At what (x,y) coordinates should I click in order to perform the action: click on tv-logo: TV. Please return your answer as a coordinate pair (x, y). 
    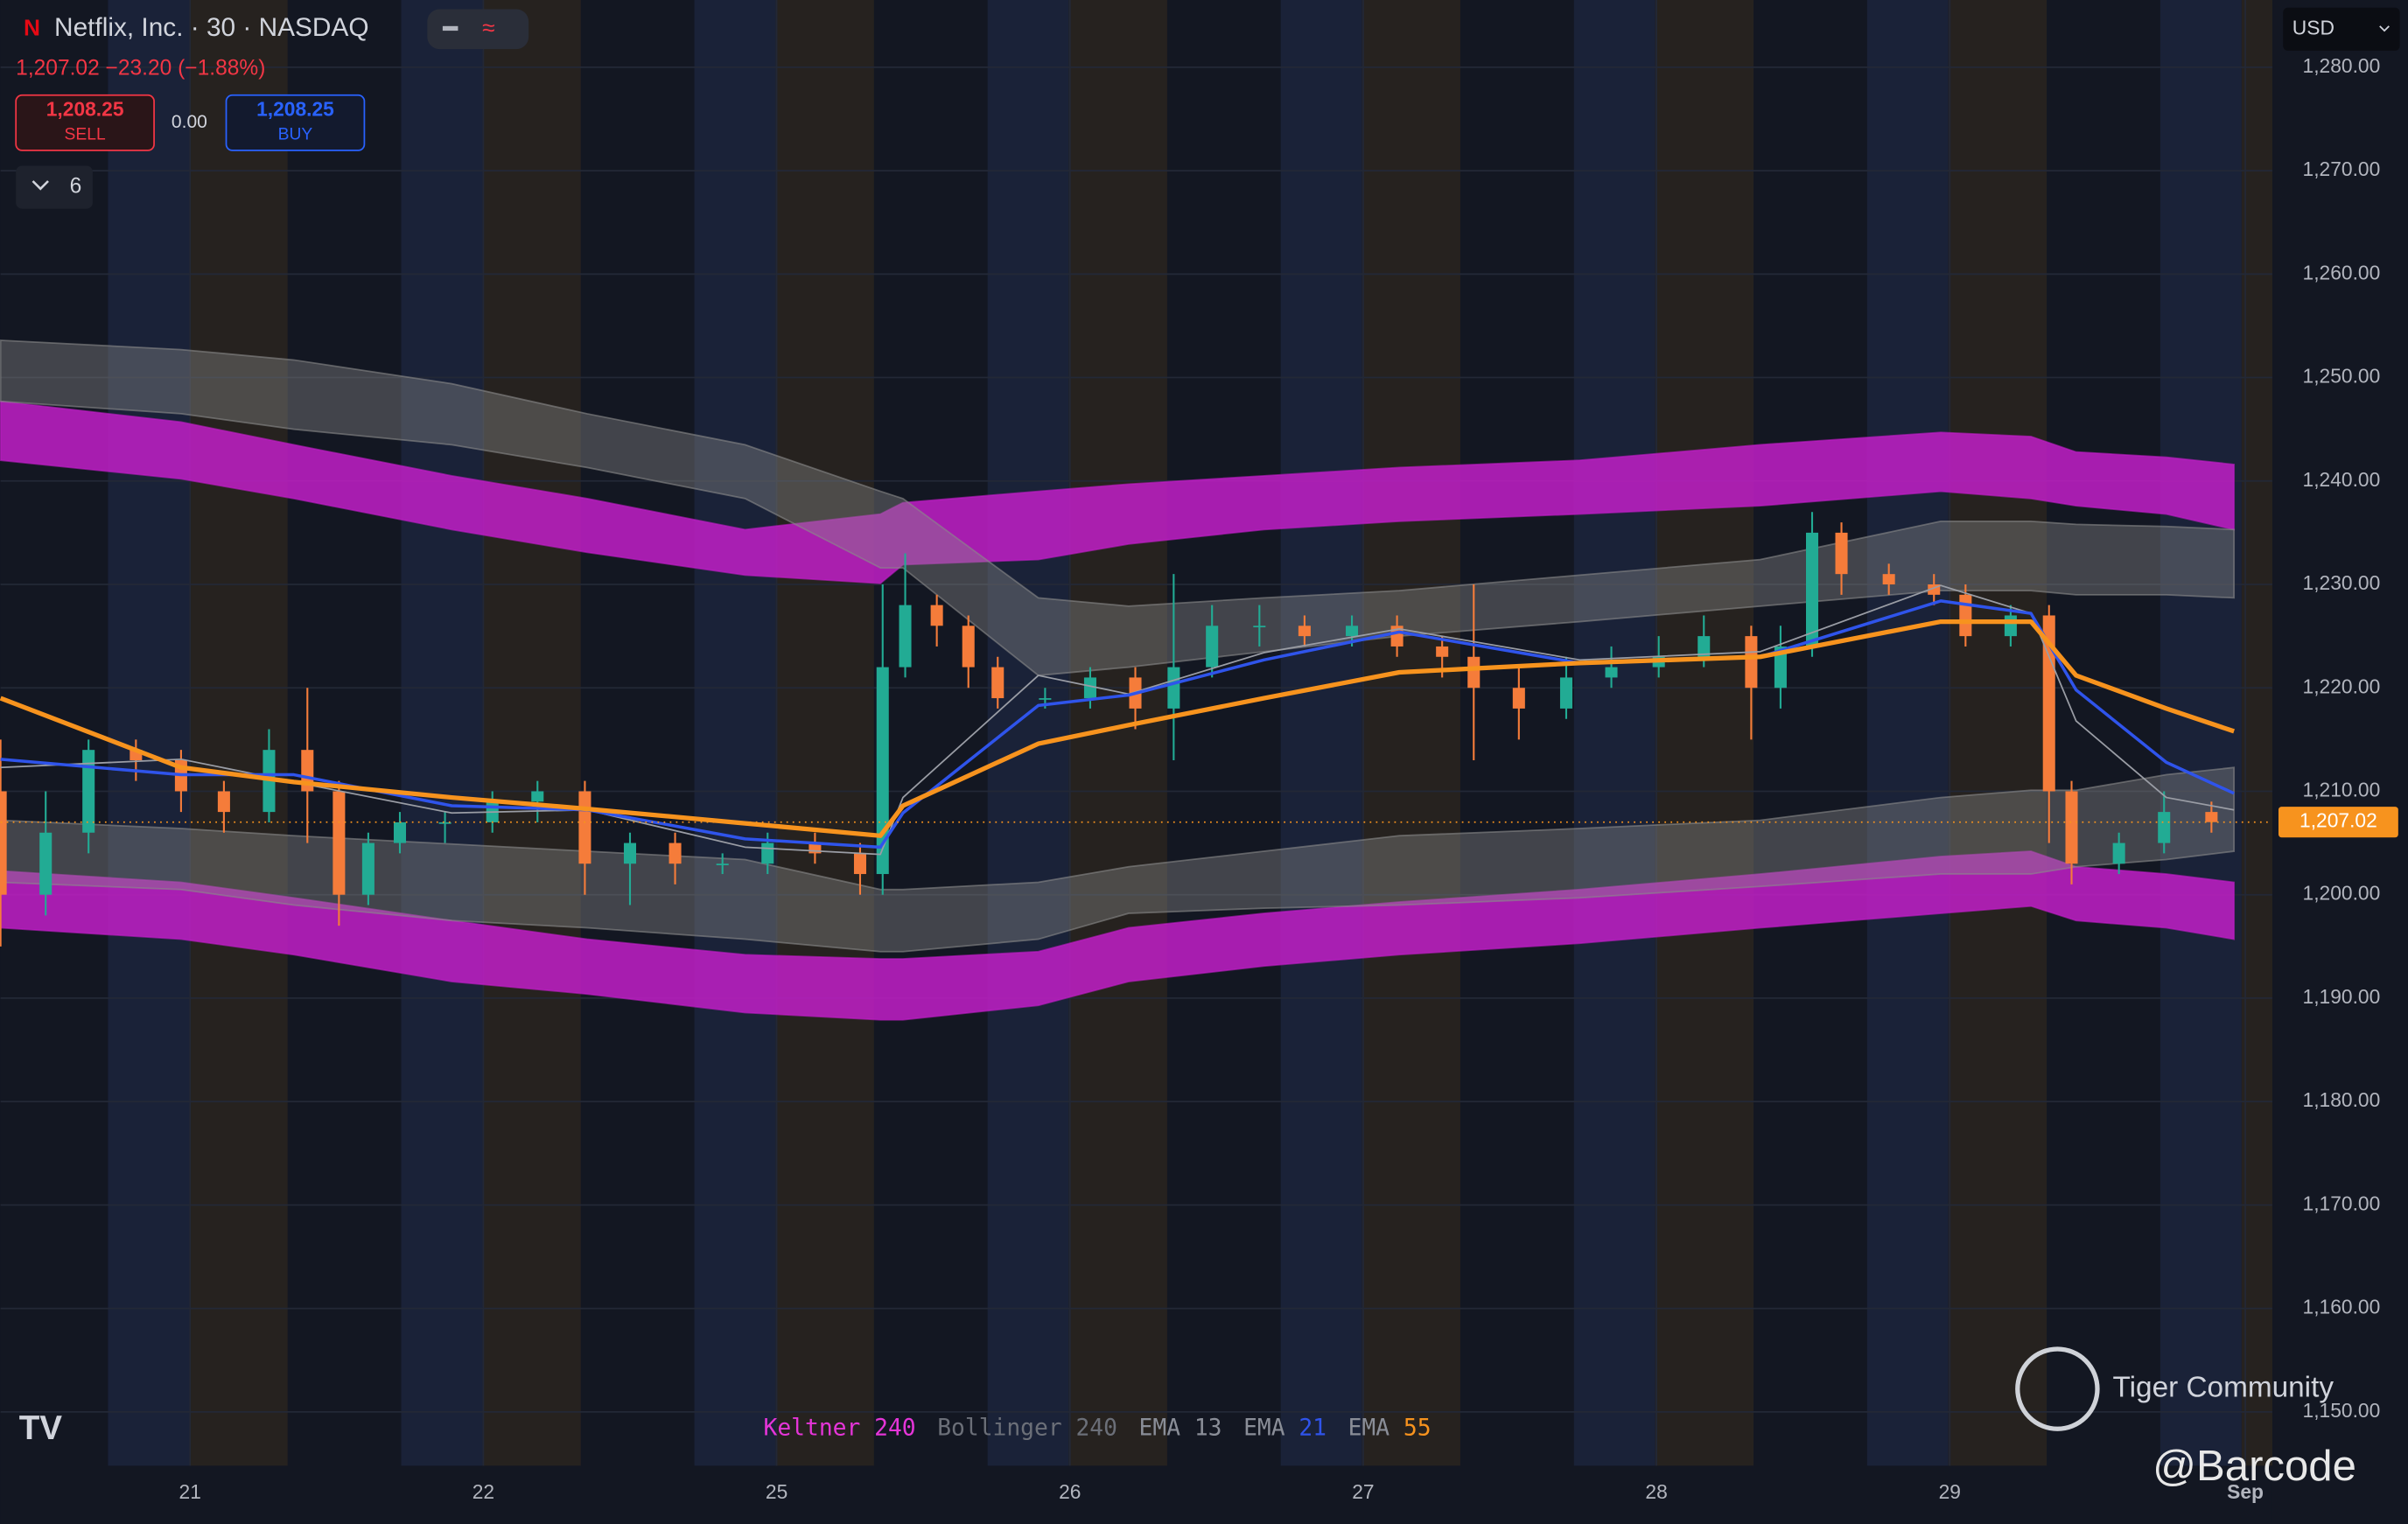
    Looking at the image, I should click on (41, 1428).